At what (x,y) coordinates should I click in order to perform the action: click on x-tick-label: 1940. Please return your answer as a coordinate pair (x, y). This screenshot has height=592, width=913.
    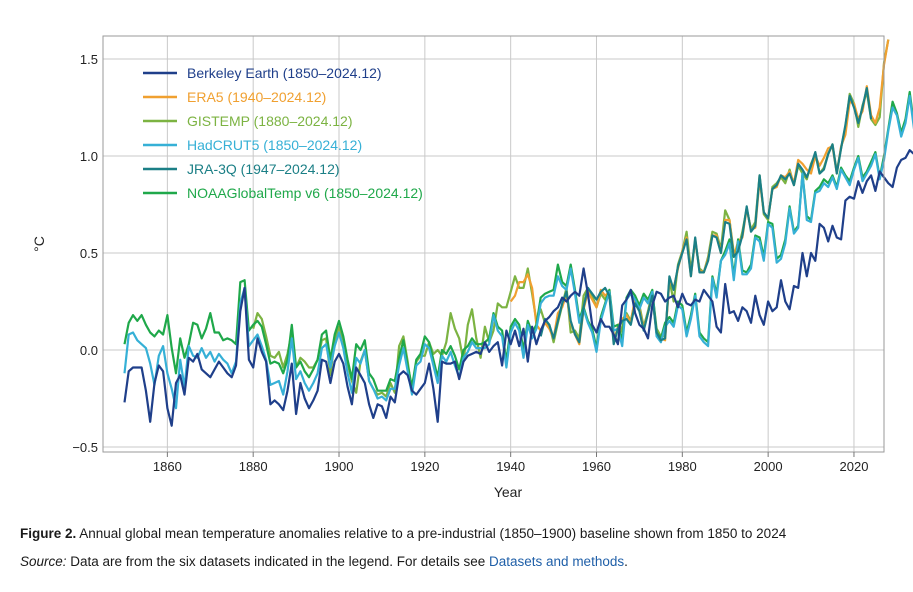
    Looking at the image, I should click on (510, 466).